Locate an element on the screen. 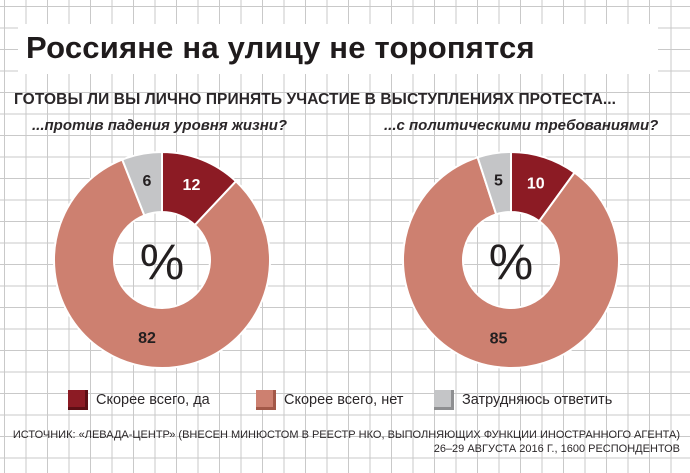  legend-swatch-no is located at coordinates (266, 400).